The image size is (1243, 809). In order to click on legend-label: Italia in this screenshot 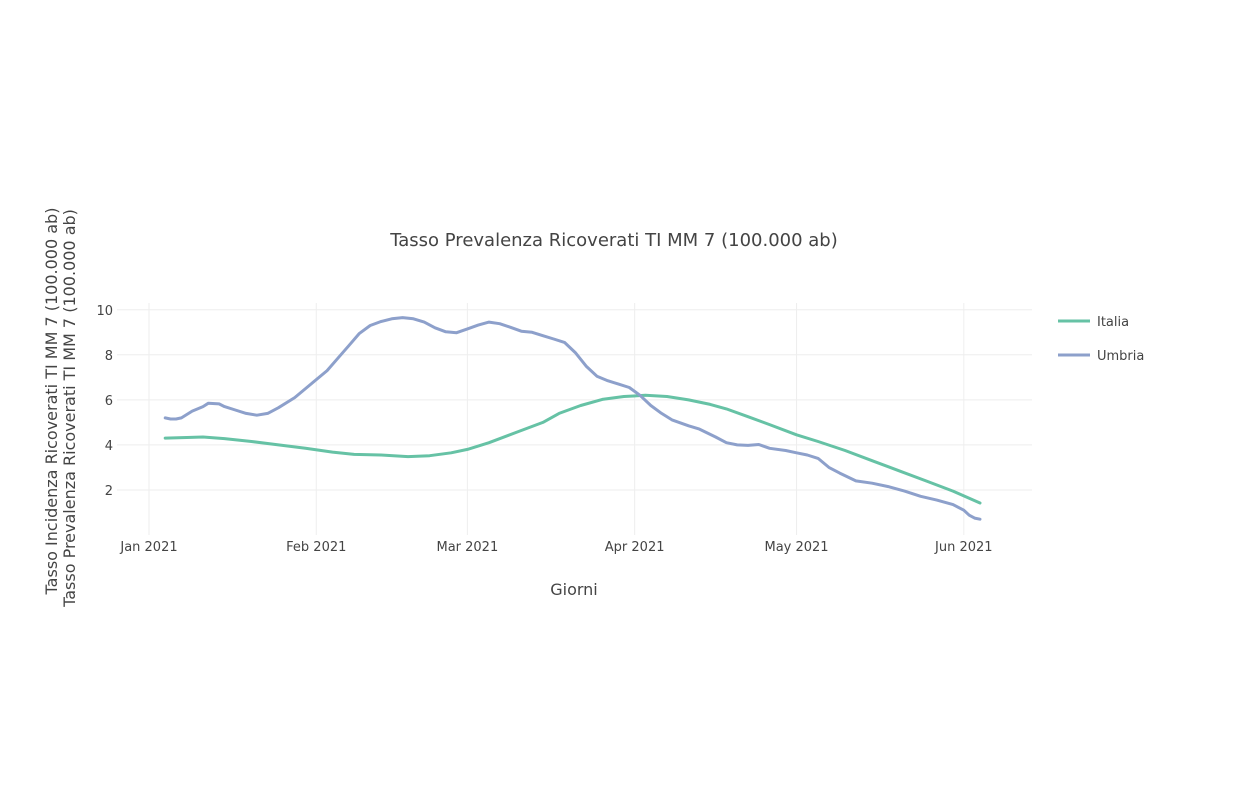, I will do `click(1113, 322)`.